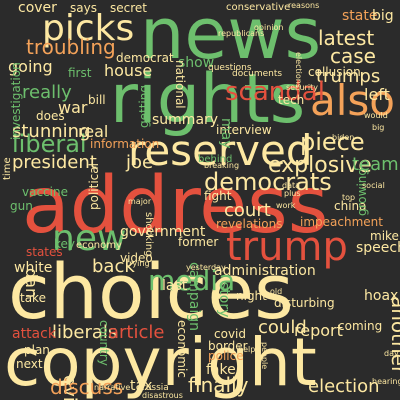  I want to click on word-interview: interview, so click(244, 130).